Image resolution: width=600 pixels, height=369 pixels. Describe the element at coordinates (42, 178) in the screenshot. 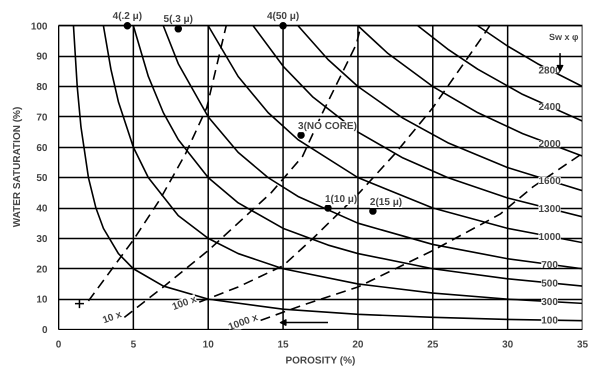

I see `y-tick-label: 50` at that location.